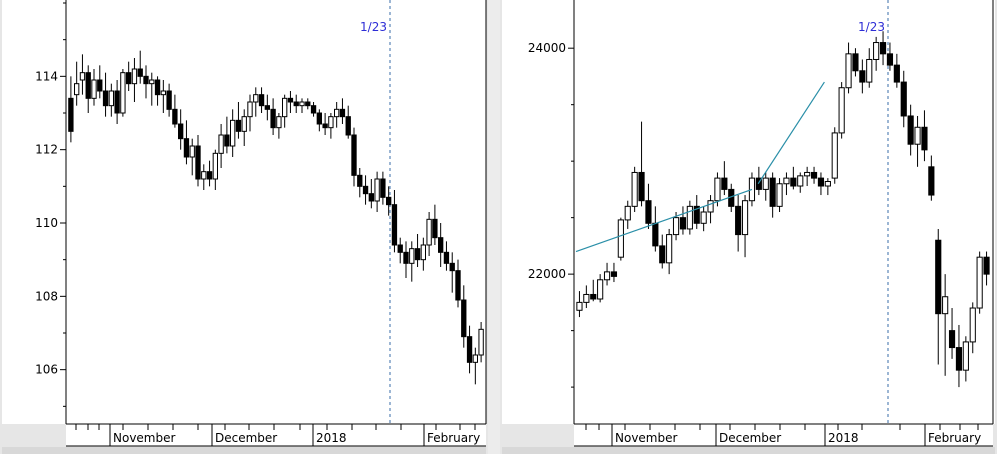 Image resolution: width=997 pixels, height=454 pixels. I want to click on y-tick-label: 22000, so click(547, 274).